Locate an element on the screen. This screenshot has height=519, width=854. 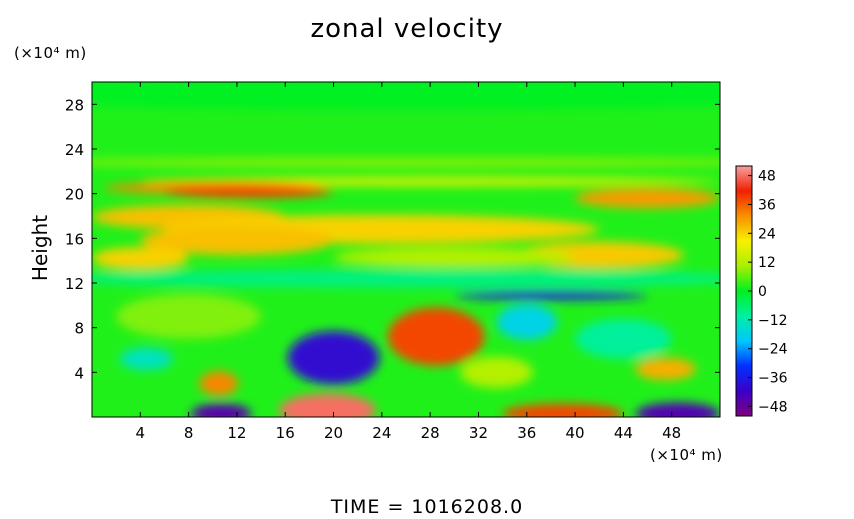
colorbar-tick-label: 12 is located at coordinates (767, 263).